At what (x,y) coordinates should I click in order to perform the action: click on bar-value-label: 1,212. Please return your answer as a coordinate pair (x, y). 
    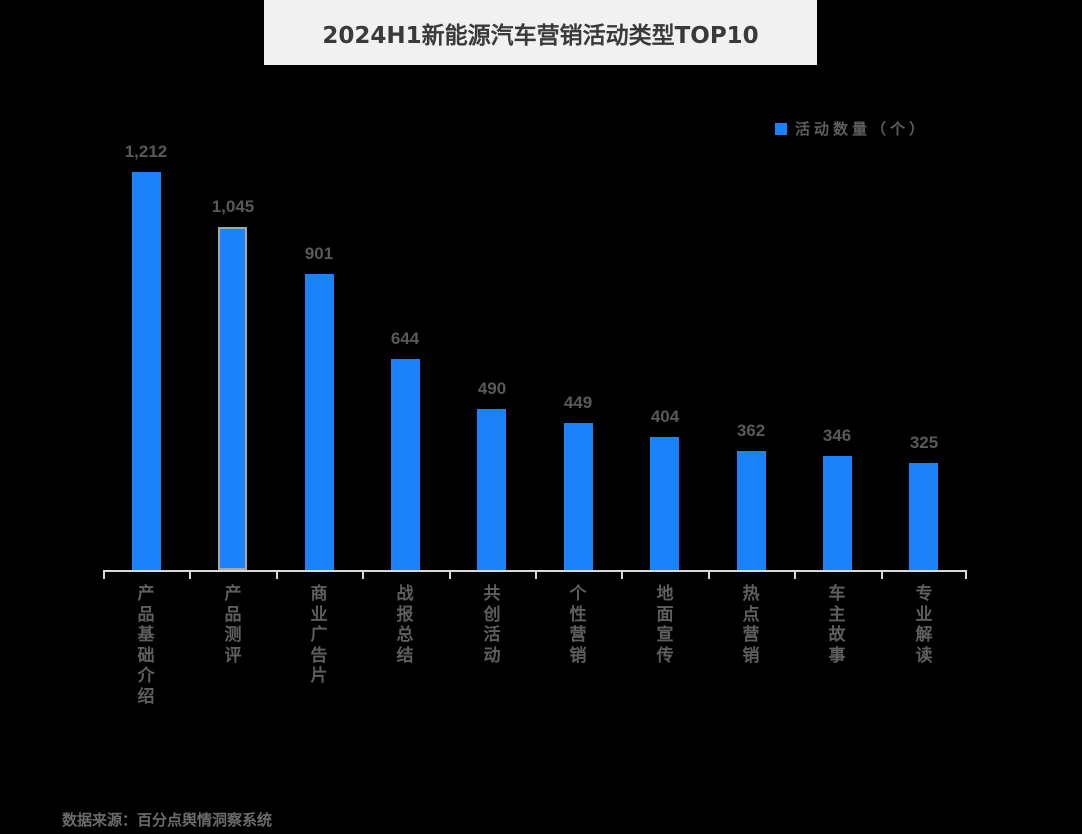
    Looking at the image, I should click on (146, 151).